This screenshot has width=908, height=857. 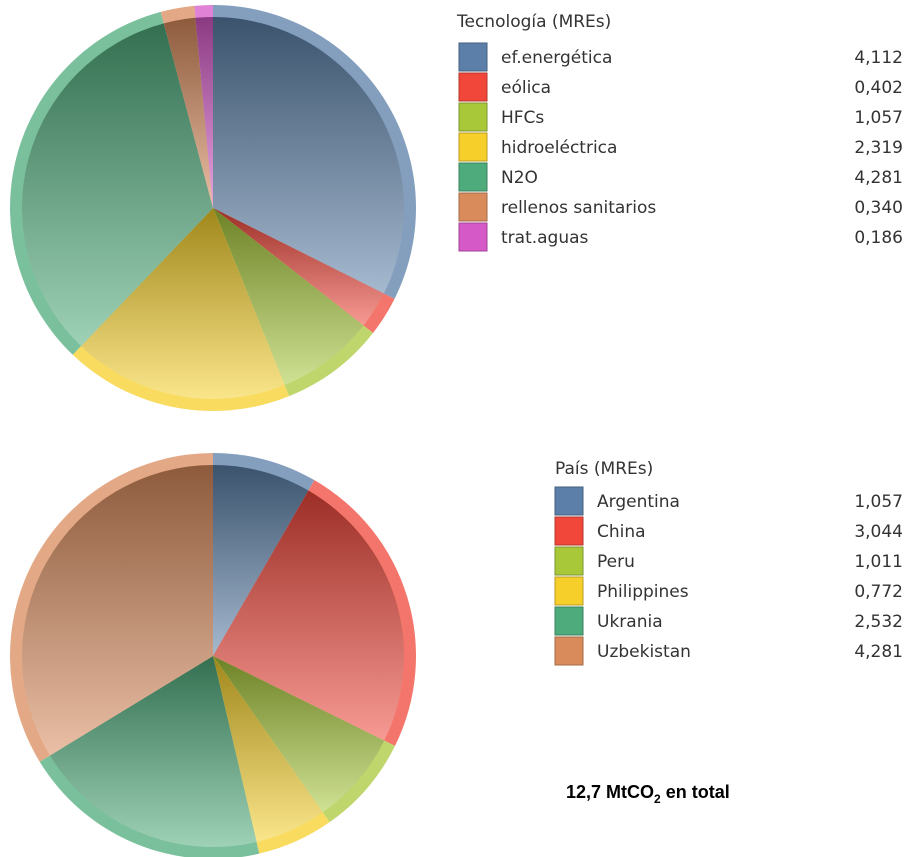 What do you see at coordinates (569, 621) in the screenshot?
I see `legend-swatch-ukrania` at bounding box center [569, 621].